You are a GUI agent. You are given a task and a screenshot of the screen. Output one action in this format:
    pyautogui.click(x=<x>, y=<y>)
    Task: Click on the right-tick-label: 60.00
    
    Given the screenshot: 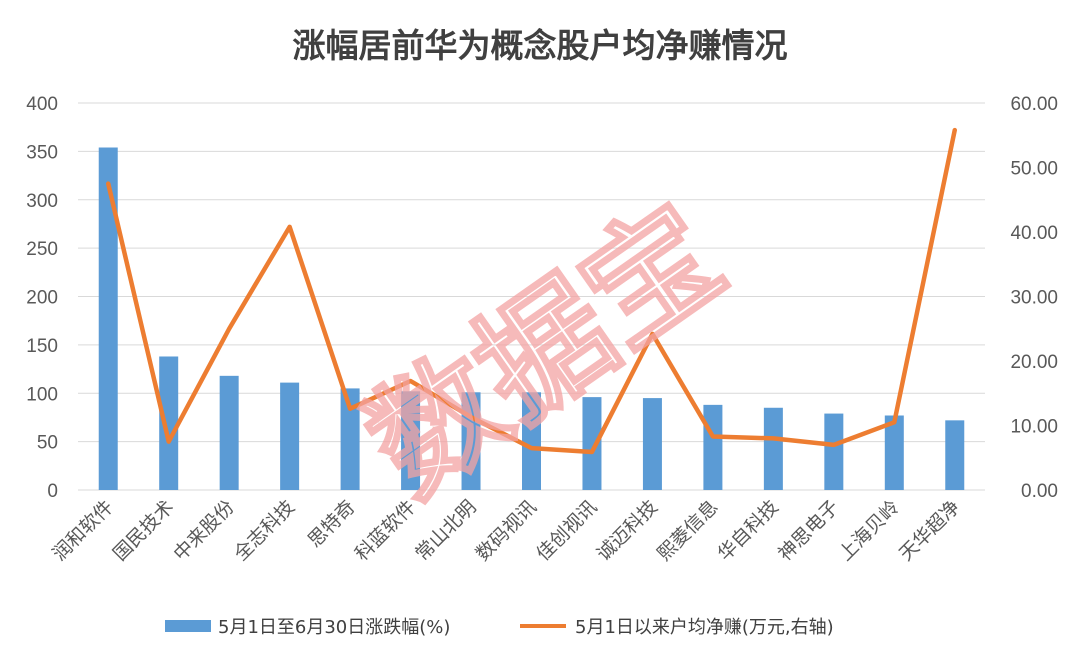 What is the action you would take?
    pyautogui.click(x=1034, y=104)
    